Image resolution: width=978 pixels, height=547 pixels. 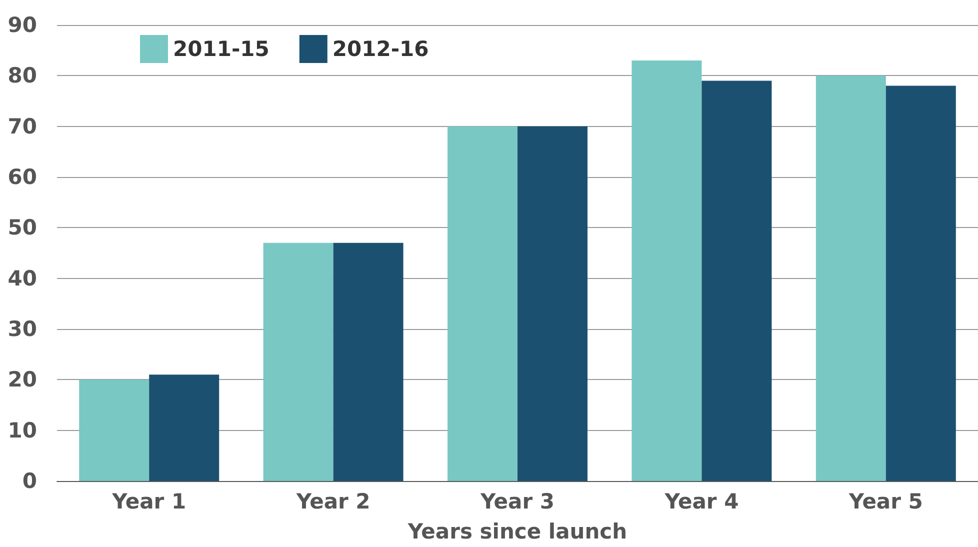 What do you see at coordinates (885, 502) in the screenshot?
I see `x-tick-label: Year 5` at bounding box center [885, 502].